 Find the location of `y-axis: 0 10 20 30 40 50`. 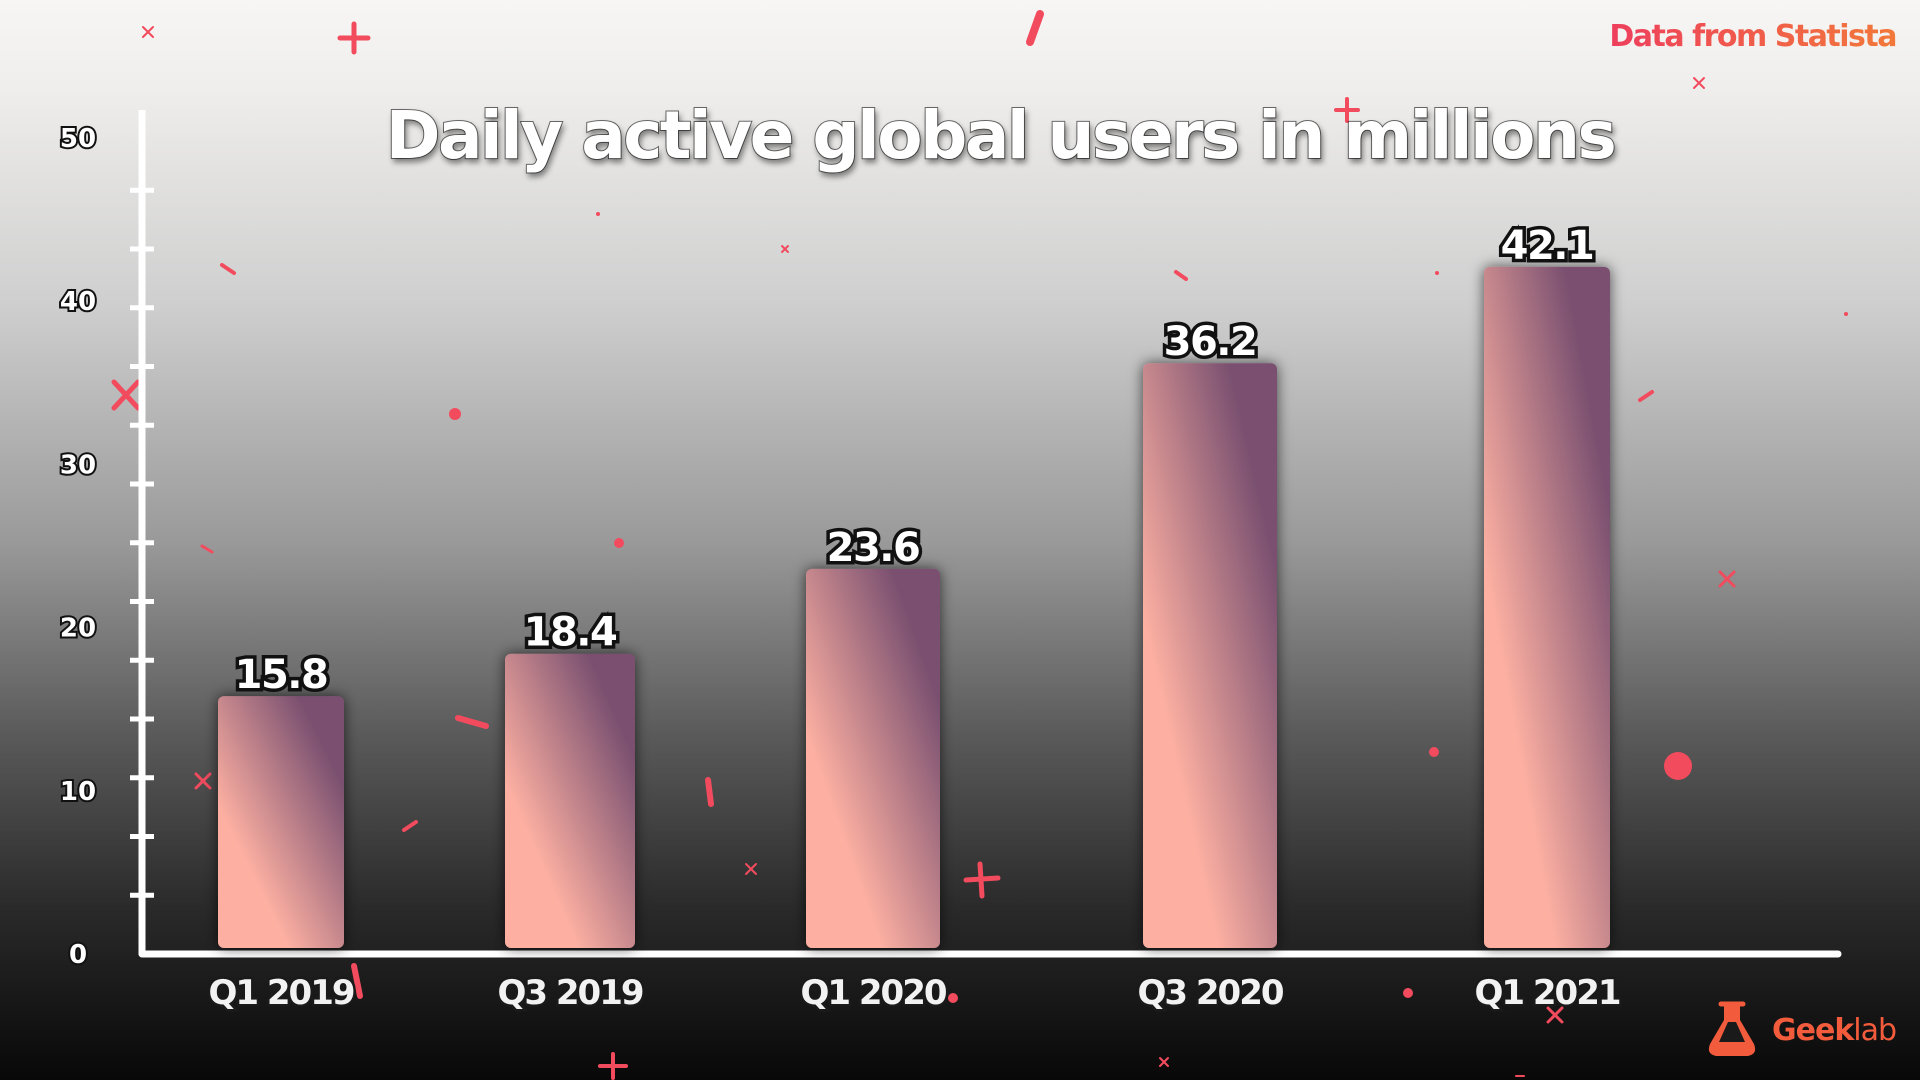

y-axis: 0 10 20 30 40 50 is located at coordinates (106, 541).